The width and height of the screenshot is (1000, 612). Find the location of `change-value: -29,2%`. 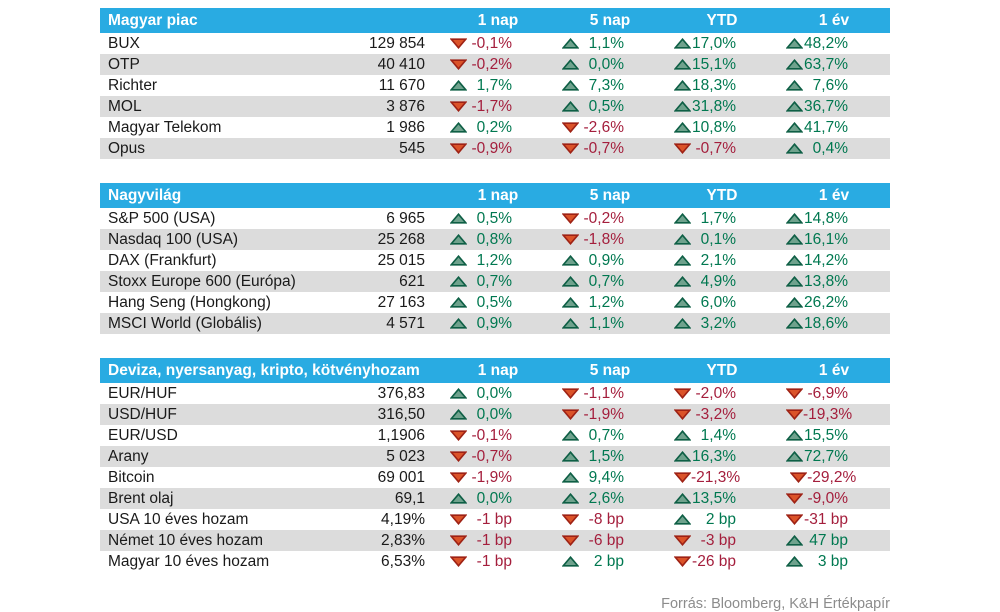

change-value: -29,2% is located at coordinates (832, 477).